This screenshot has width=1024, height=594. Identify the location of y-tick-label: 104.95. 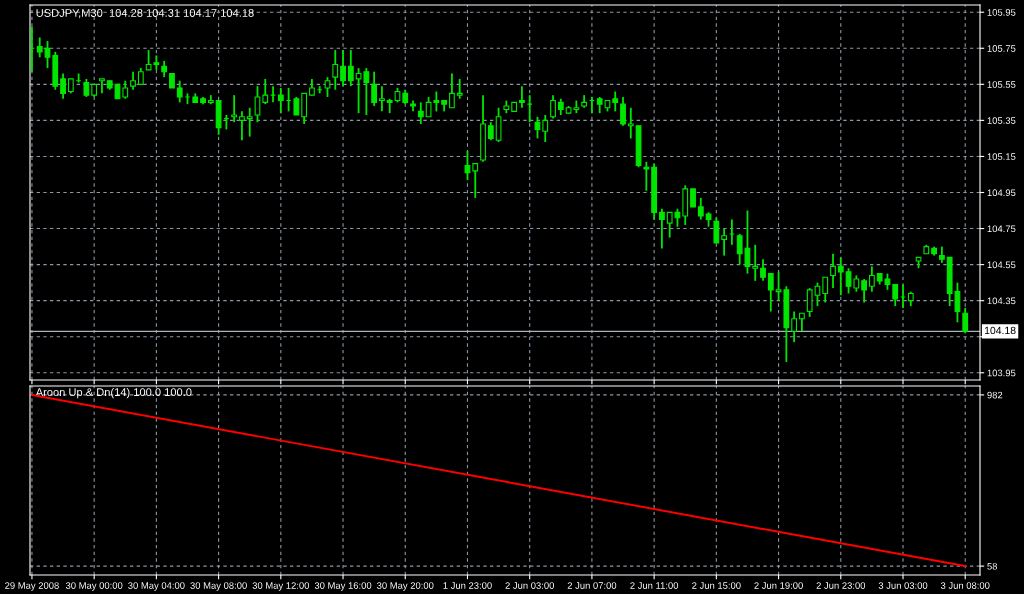
(1001, 193).